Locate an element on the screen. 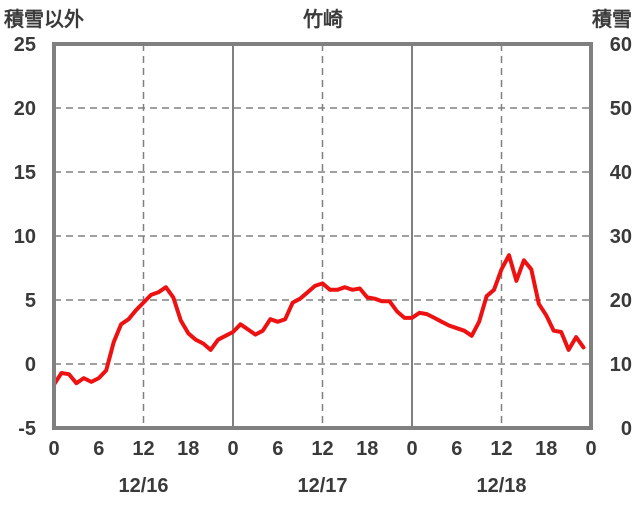 Image resolution: width=636 pixels, height=506 pixels. left-tick-label: 25 is located at coordinates (25, 45).